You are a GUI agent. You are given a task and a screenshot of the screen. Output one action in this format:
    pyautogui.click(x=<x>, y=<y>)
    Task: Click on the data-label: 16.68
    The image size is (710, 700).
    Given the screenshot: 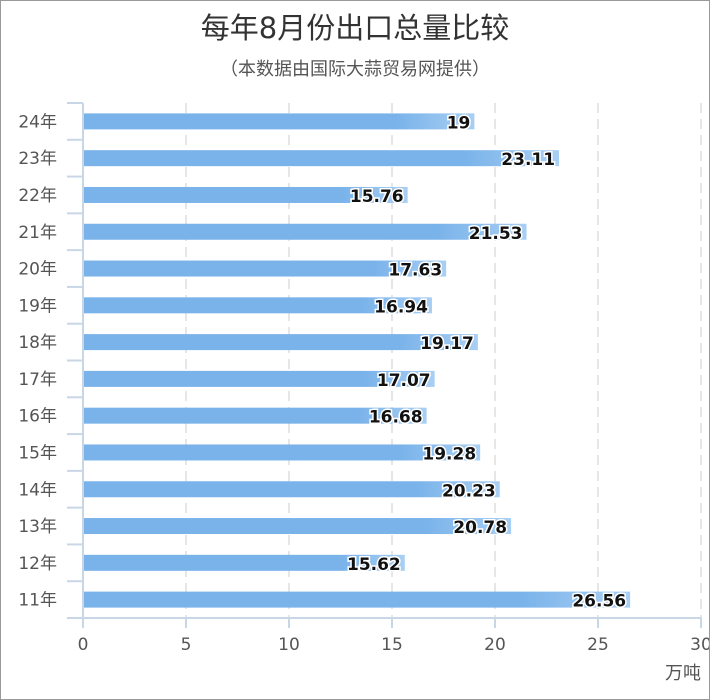 What is the action you would take?
    pyautogui.click(x=396, y=418)
    